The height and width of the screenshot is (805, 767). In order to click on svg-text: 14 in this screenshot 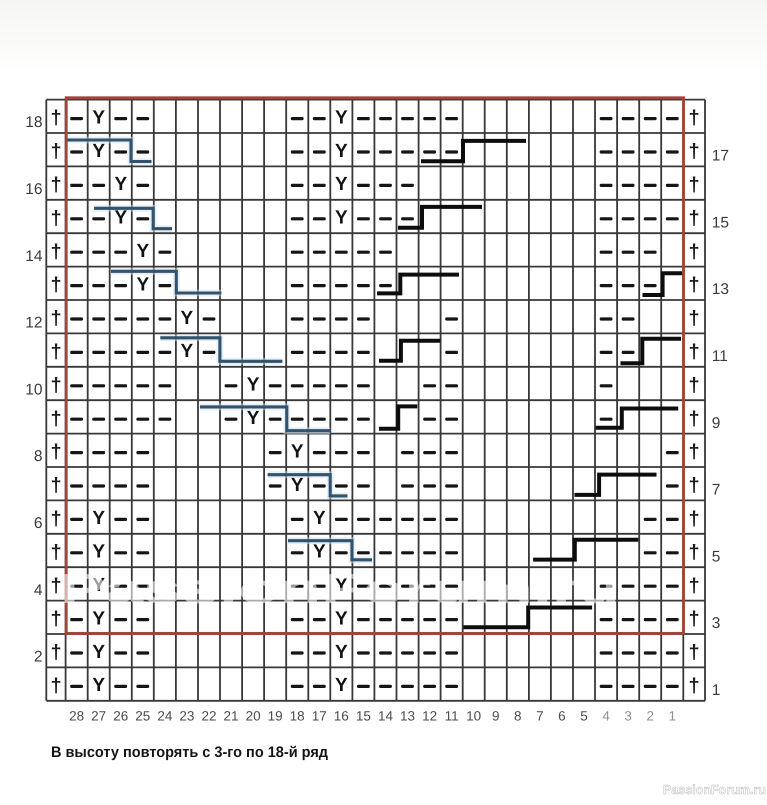, I will do `click(386, 715)`.